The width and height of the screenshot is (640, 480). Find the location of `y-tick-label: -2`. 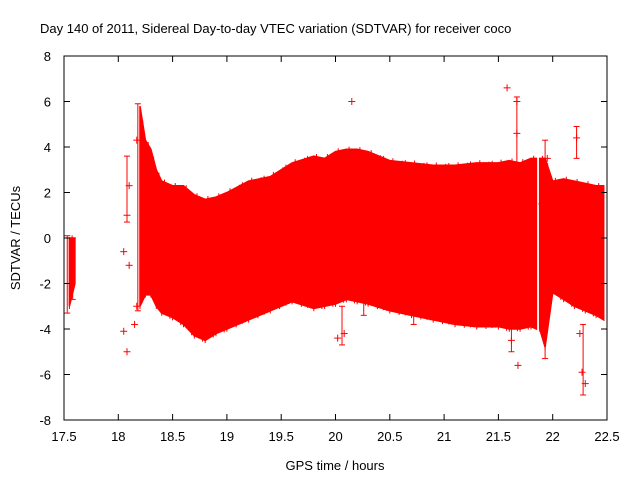

y-tick-label: -2 is located at coordinates (45, 284).